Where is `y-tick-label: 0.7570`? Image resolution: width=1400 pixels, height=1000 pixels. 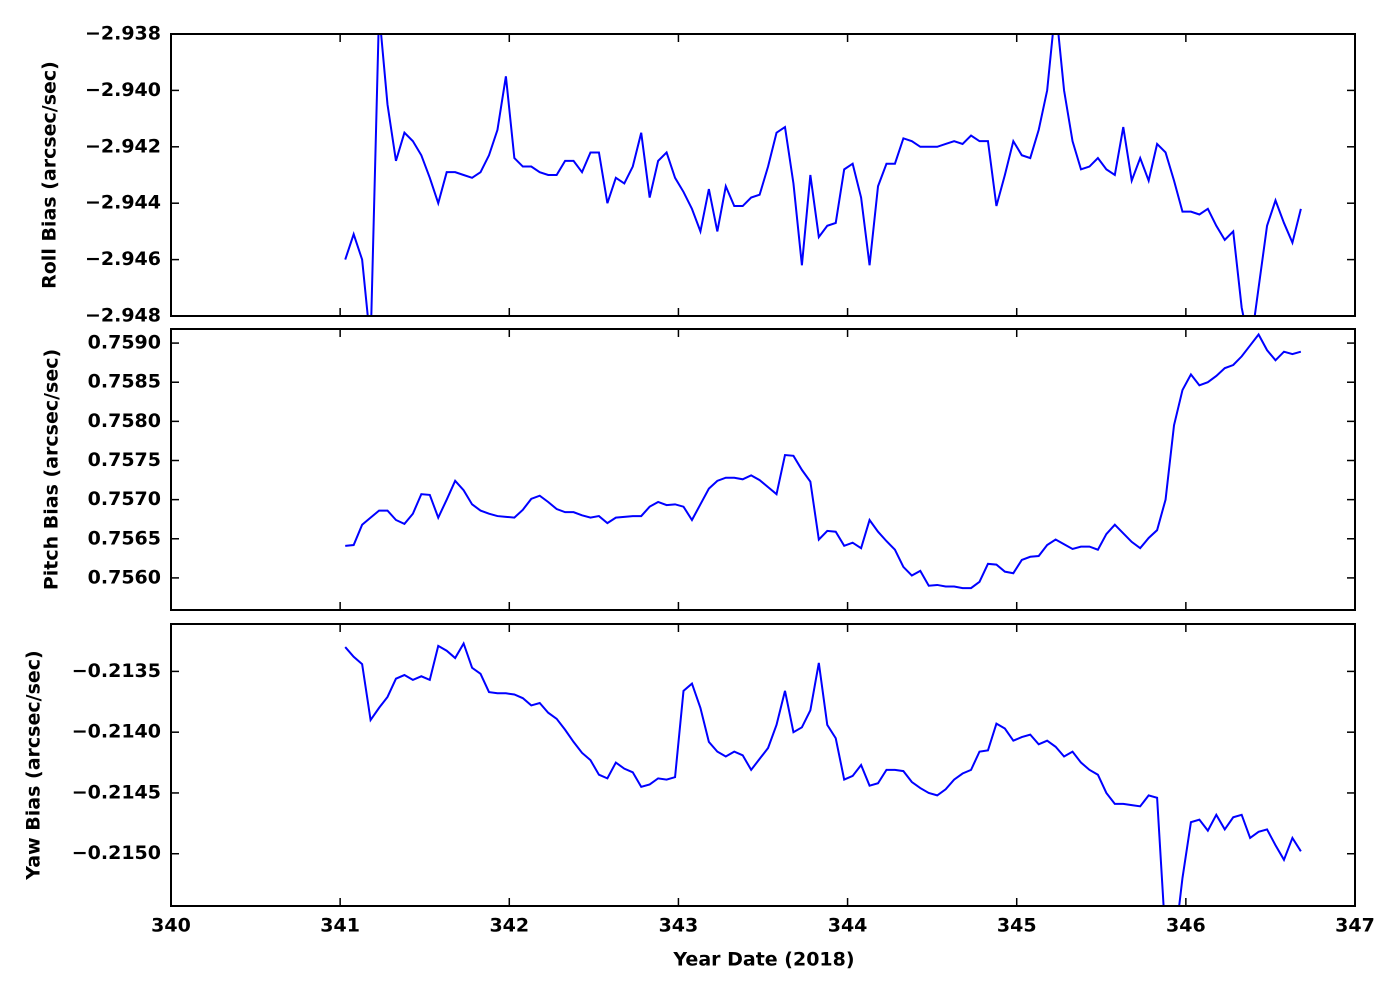 y-tick-label: 0.7570 is located at coordinates (124, 499).